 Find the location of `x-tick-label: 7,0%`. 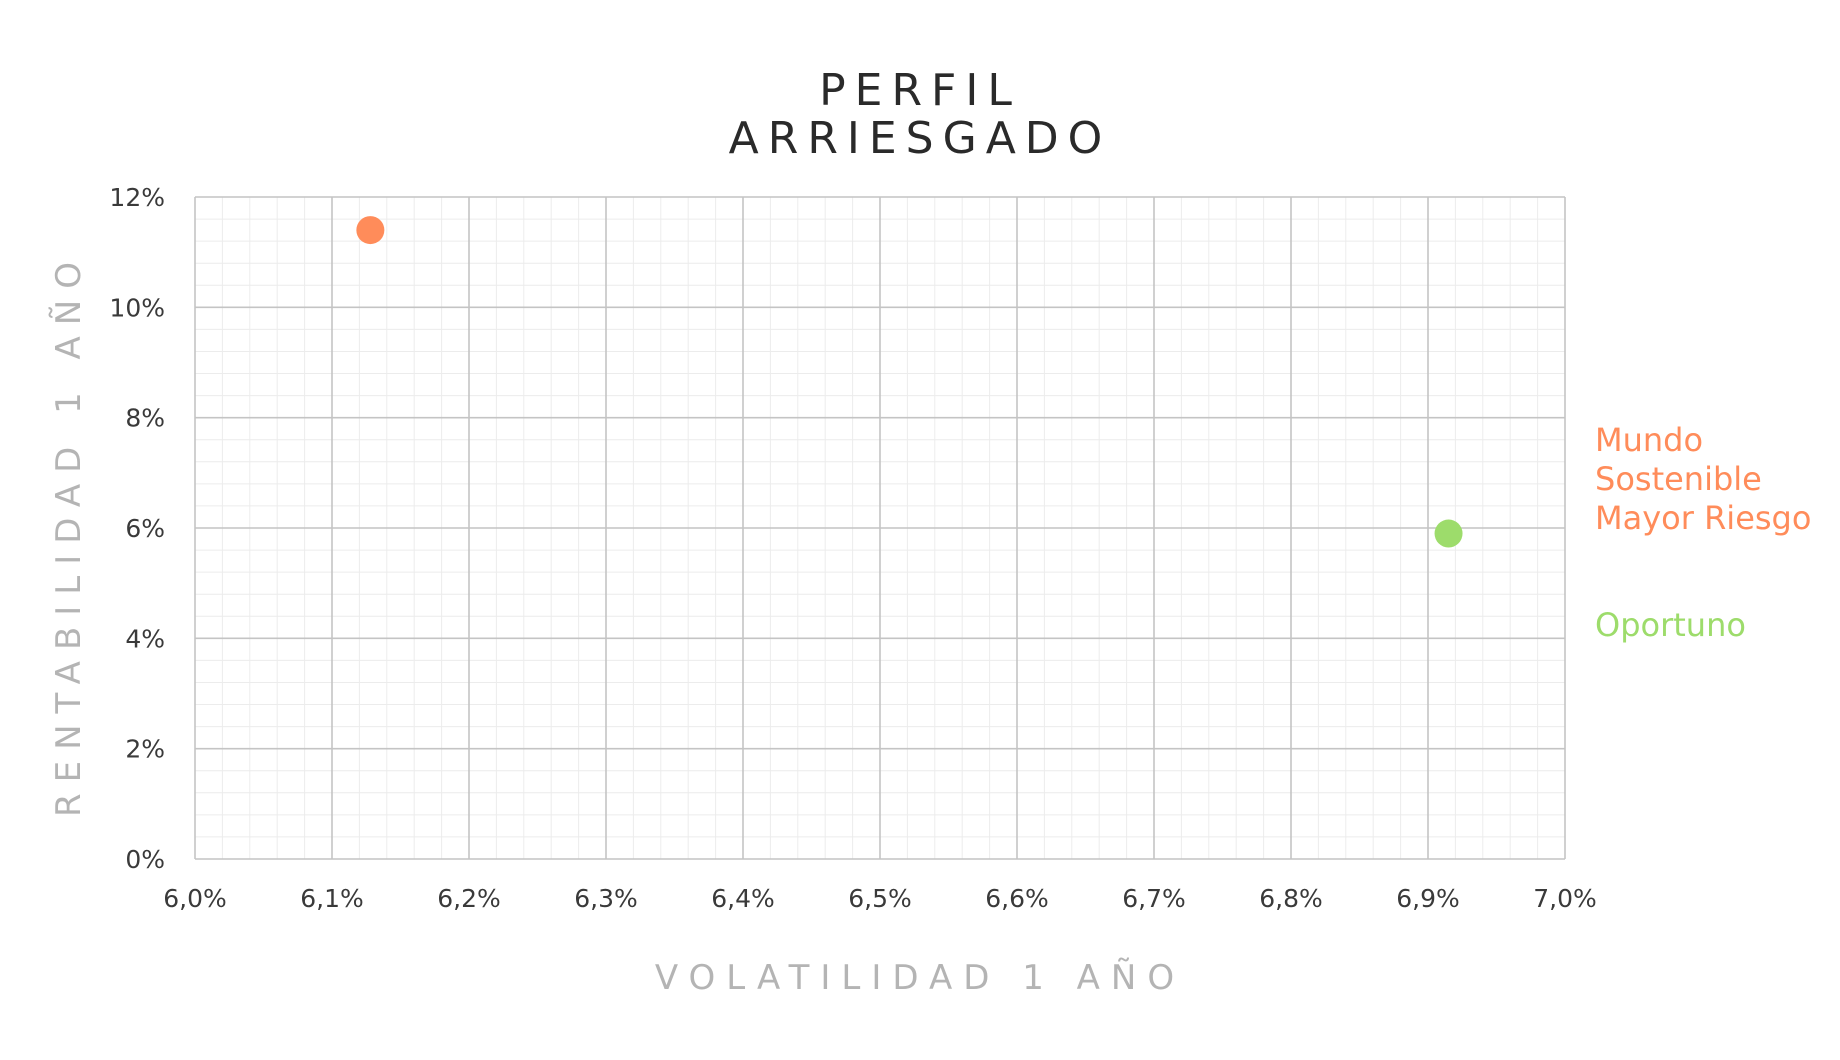

x-tick-label: 7,0% is located at coordinates (1565, 898).